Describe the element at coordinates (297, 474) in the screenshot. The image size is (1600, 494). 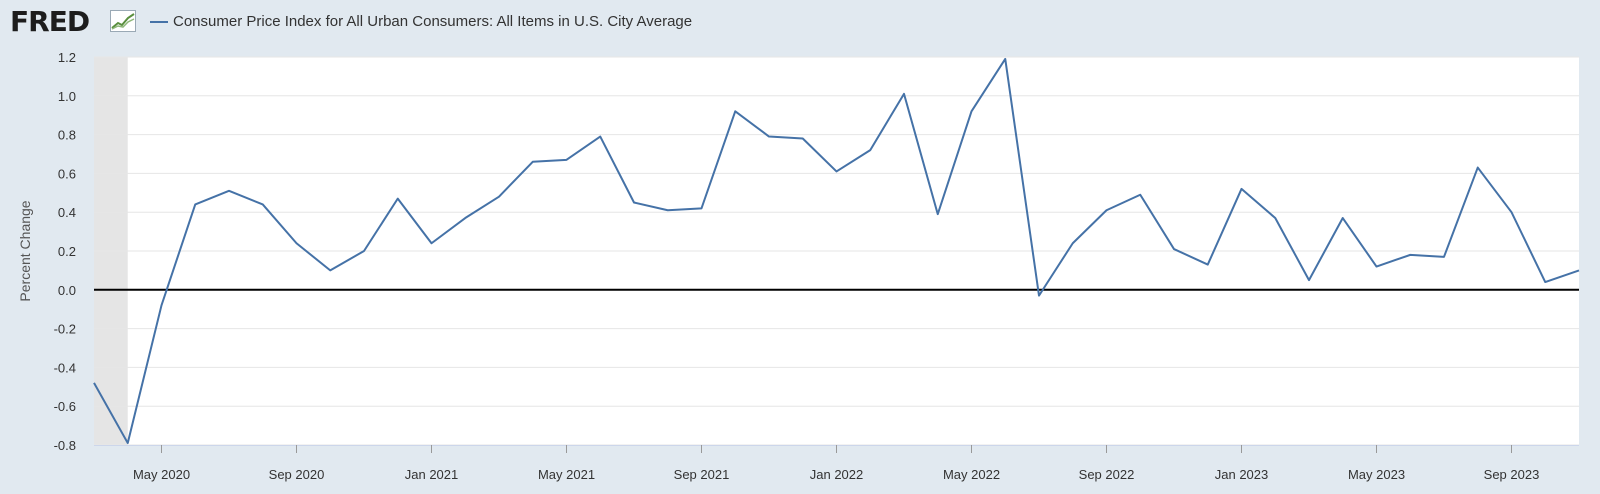
I see `x-tick-label: Sep 2020` at that location.